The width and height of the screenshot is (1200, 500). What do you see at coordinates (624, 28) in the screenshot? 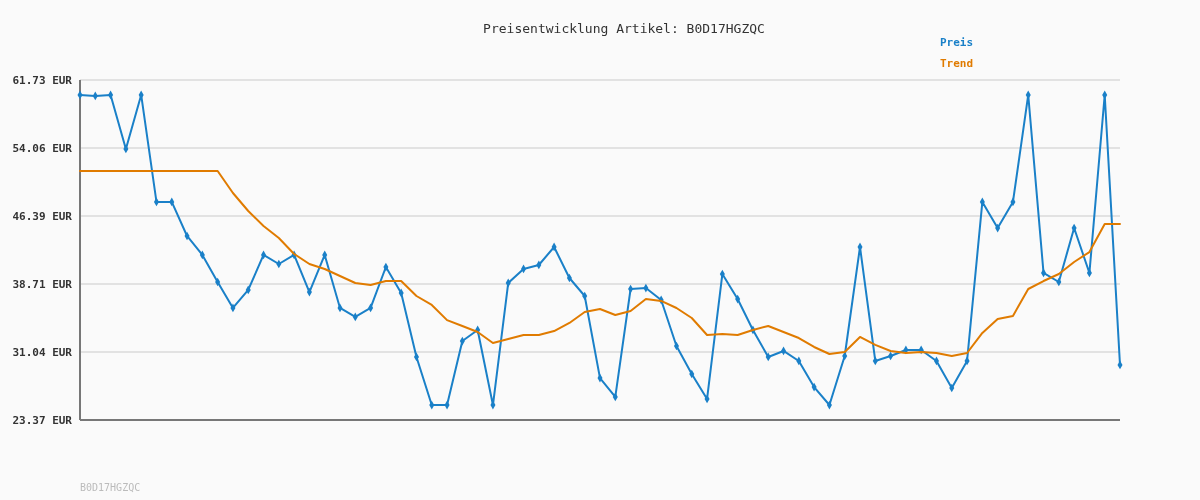
I see `chart-title: Preisentwicklung Artikel: B0D17HGZQC` at bounding box center [624, 28].